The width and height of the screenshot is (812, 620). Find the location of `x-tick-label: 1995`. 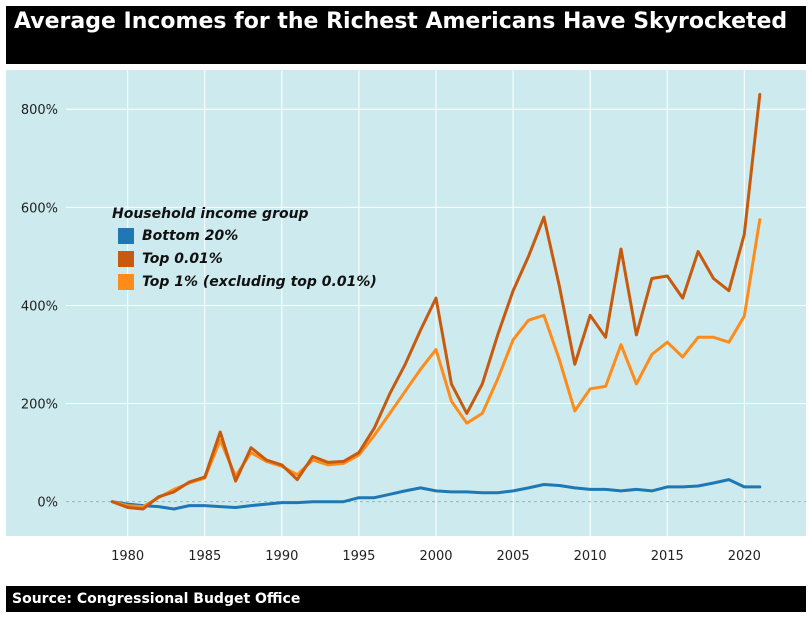

x-tick-label: 1995 is located at coordinates (358, 556).